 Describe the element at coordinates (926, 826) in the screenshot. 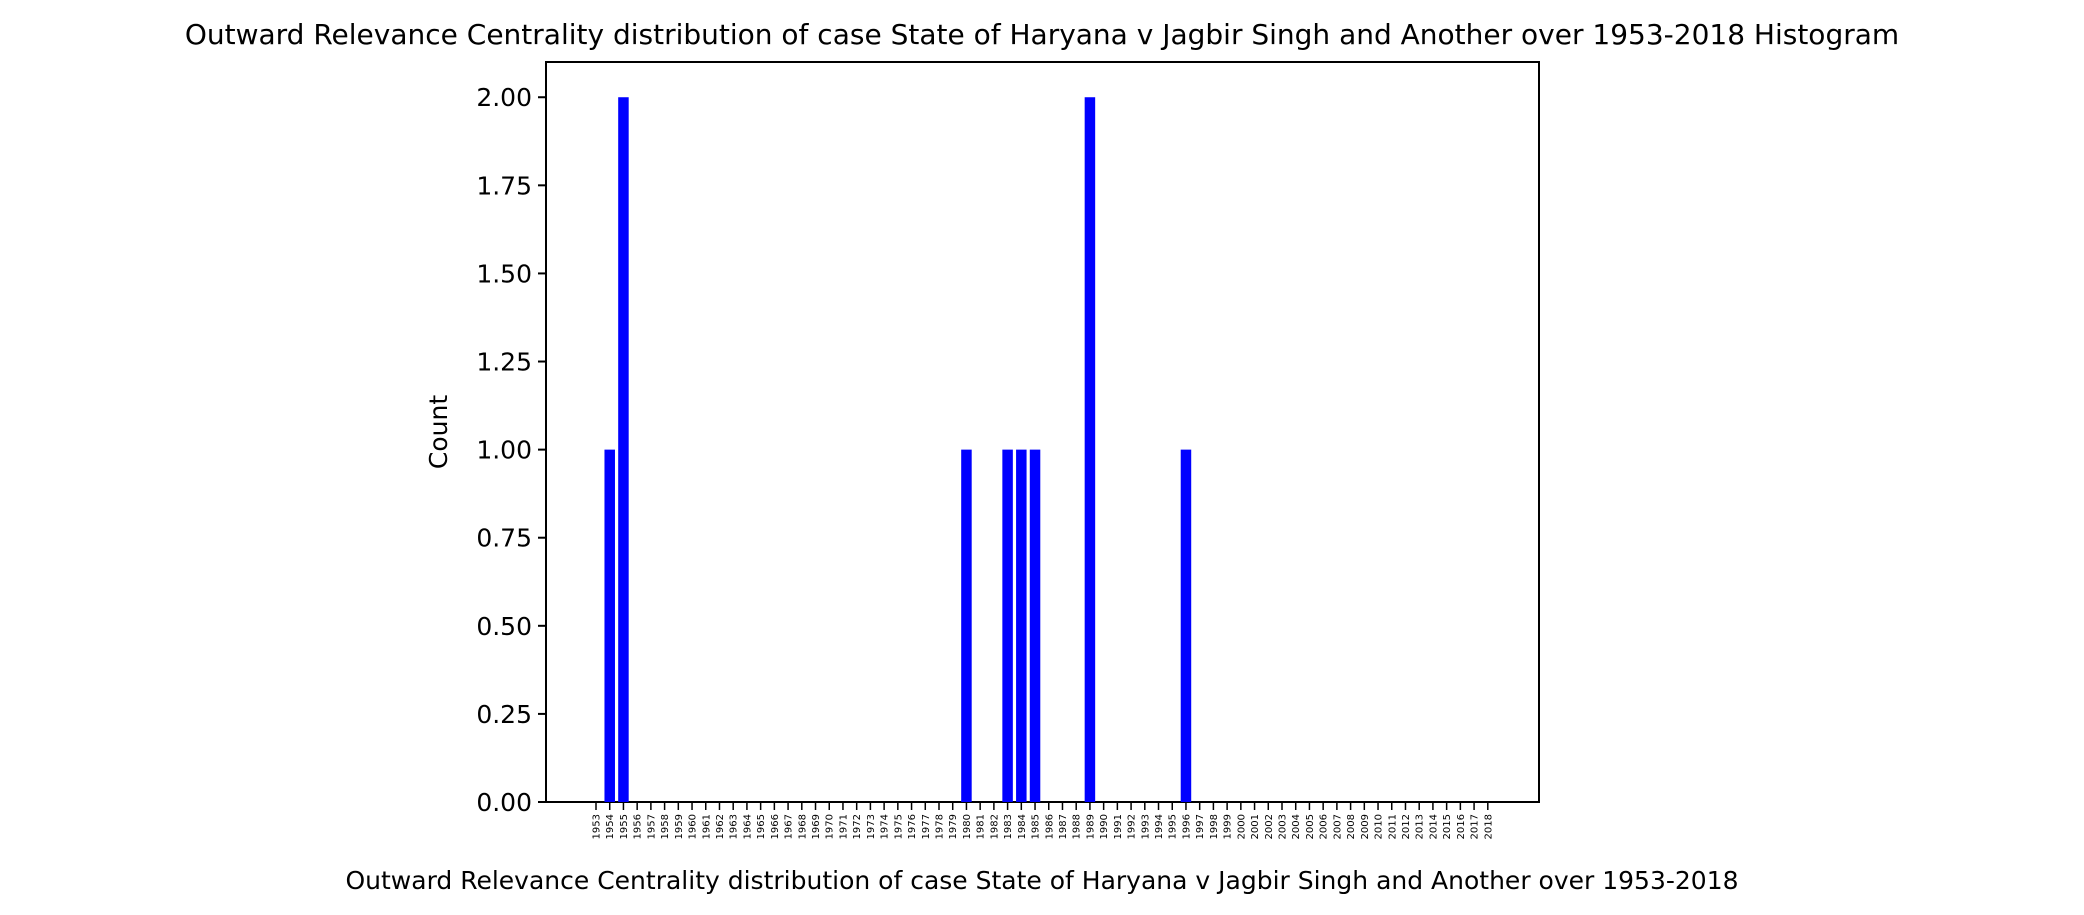

I see `x-tick-label: 1977` at that location.